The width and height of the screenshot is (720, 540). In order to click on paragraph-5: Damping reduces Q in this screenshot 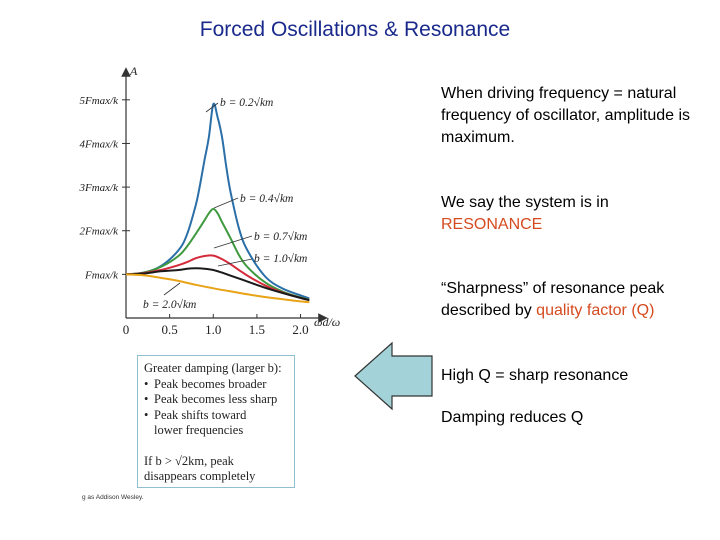, I will do `click(576, 418)`.